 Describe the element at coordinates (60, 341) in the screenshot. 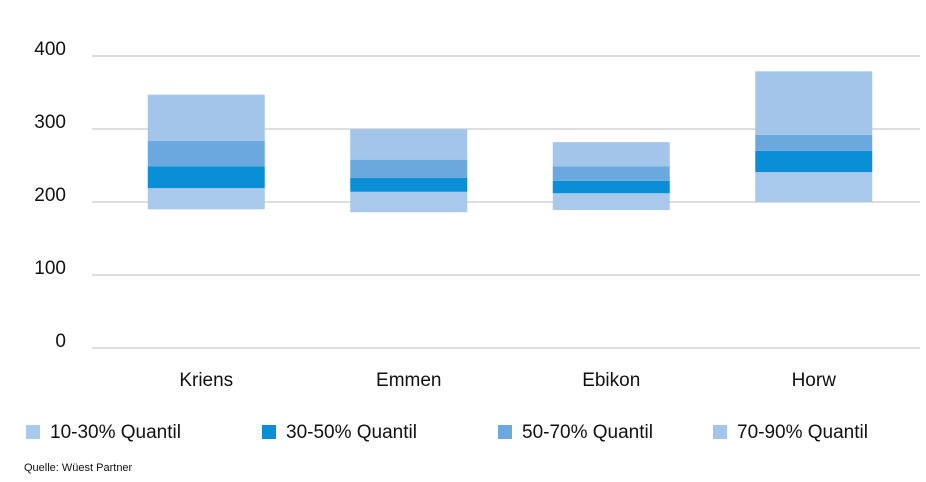

I see `y-tick-label: 0` at that location.